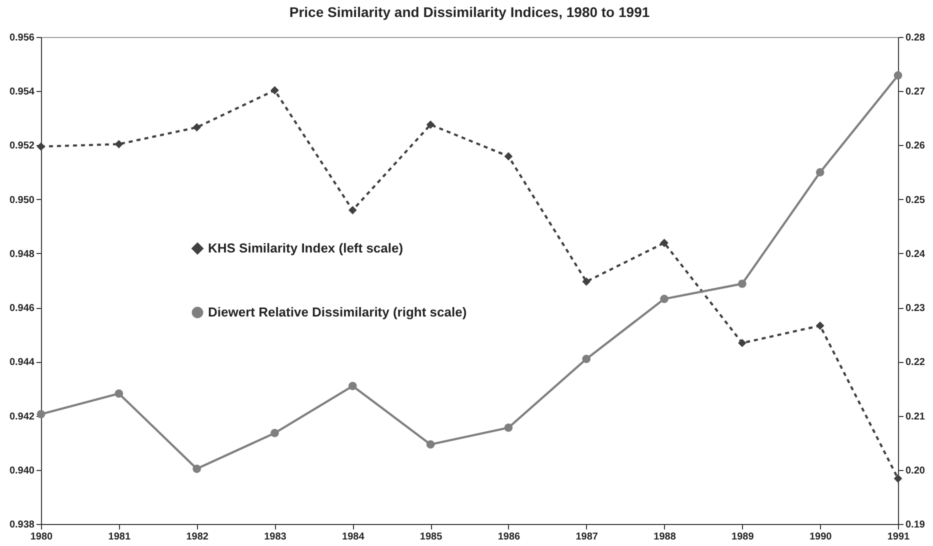 This screenshot has width=933, height=546. Describe the element at coordinates (743, 537) in the screenshot. I see `x-tick-label: 1989` at that location.